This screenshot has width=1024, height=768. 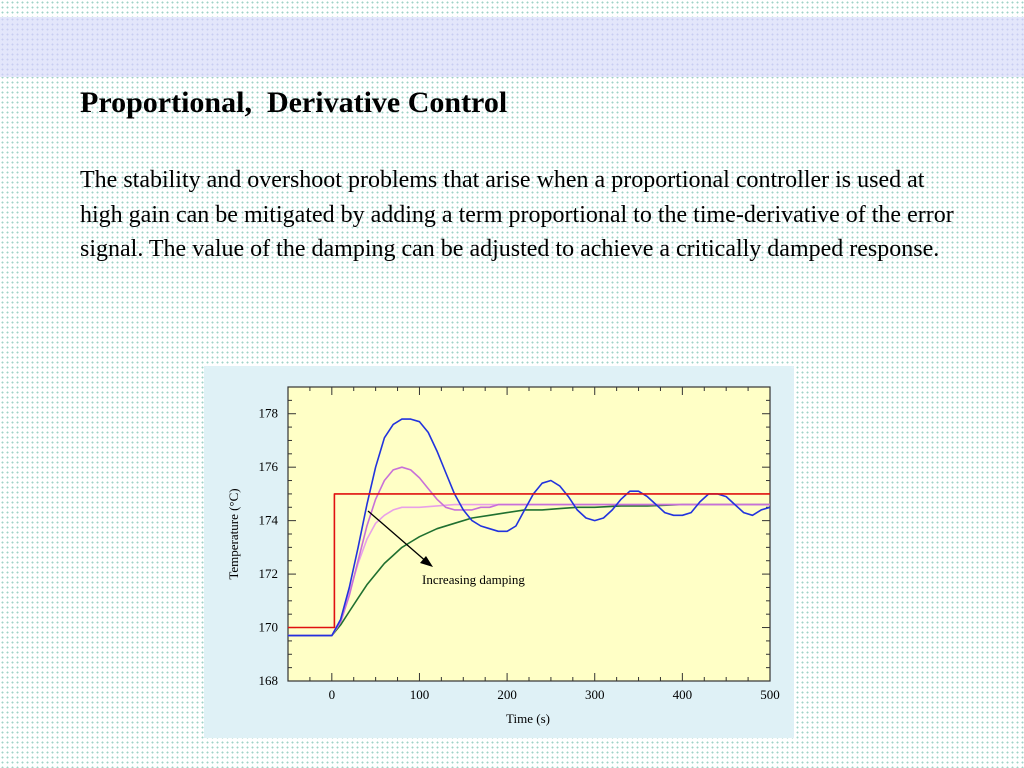 What do you see at coordinates (770, 694) in the screenshot?
I see `x-tick-label: 500` at bounding box center [770, 694].